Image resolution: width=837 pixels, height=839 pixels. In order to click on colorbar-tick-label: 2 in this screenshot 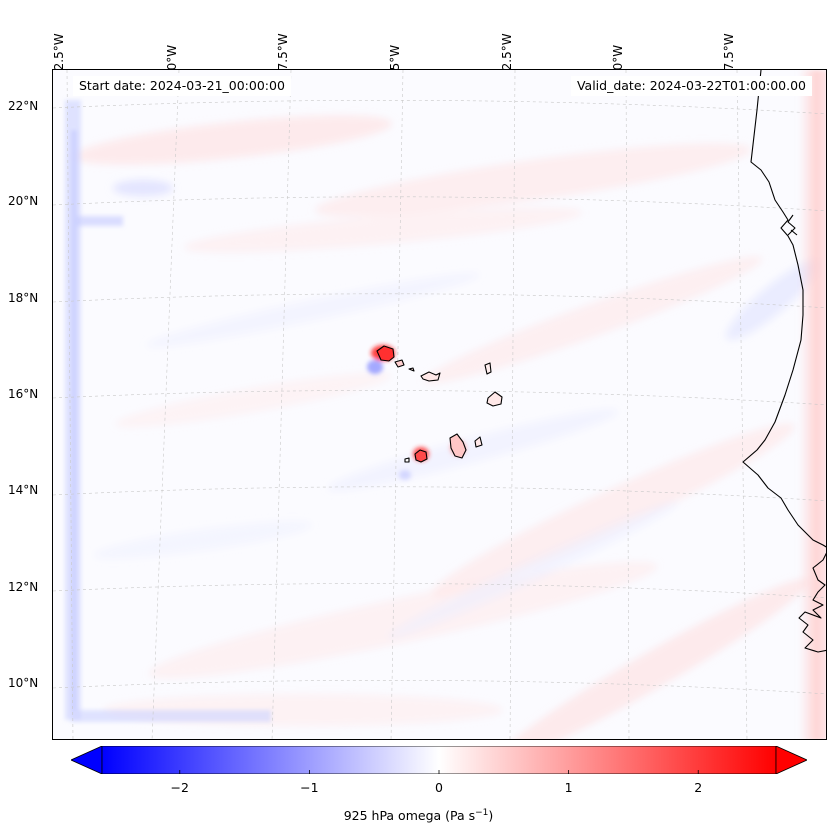, I will do `click(698, 787)`.